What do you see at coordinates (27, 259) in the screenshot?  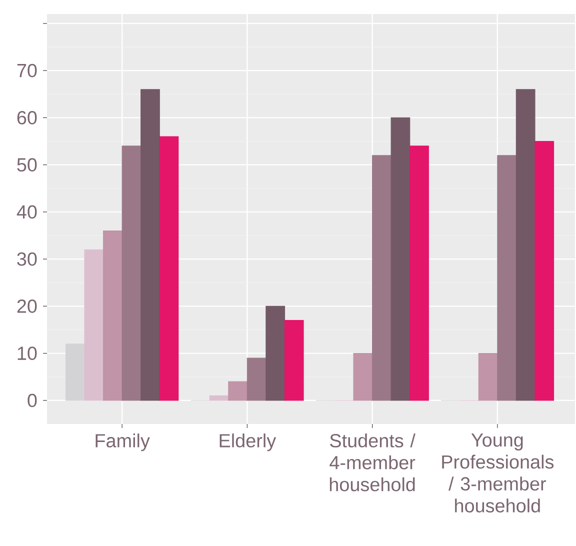 I see `y-tick-label: 30` at bounding box center [27, 259].